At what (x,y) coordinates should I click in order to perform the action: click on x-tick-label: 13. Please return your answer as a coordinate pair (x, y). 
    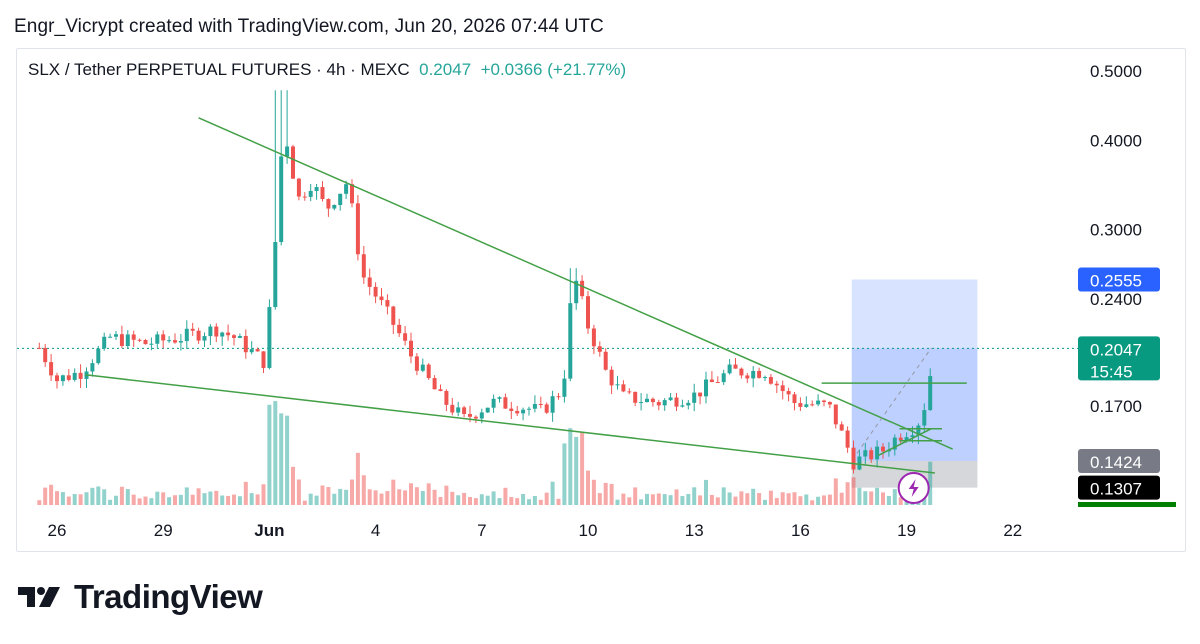
    Looking at the image, I should click on (694, 530).